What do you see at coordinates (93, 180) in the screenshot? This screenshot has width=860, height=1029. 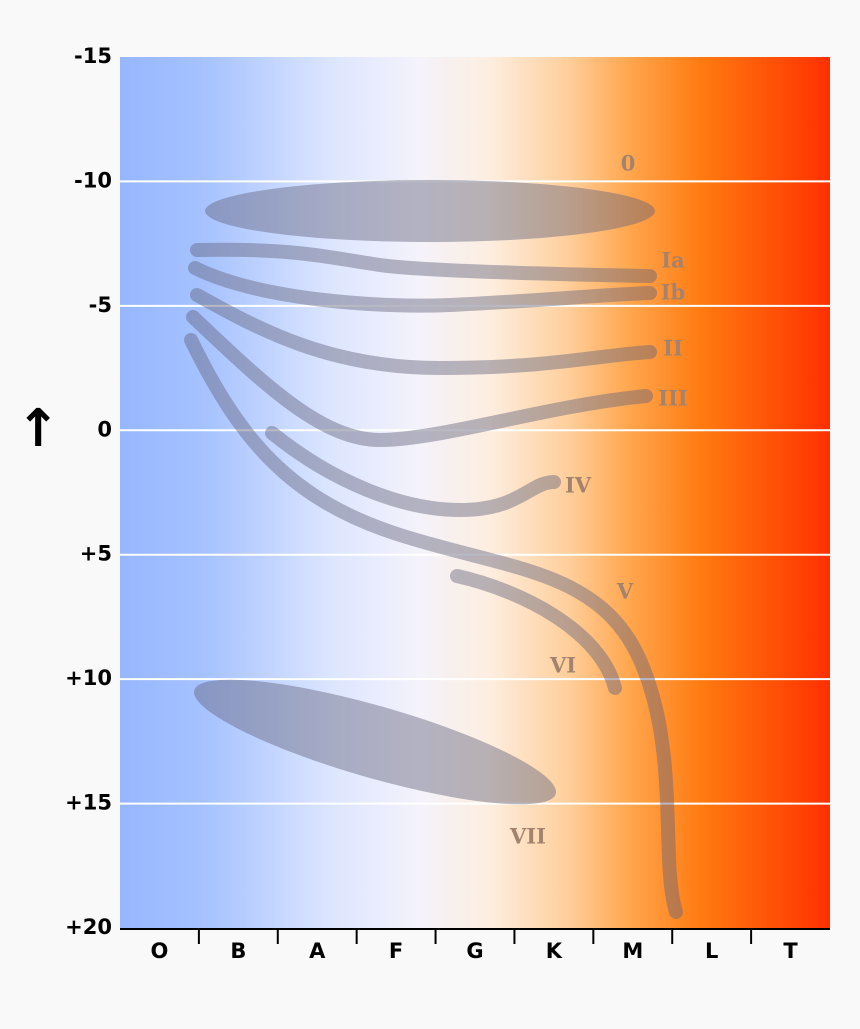 I see `y-tick-label: -10` at bounding box center [93, 180].